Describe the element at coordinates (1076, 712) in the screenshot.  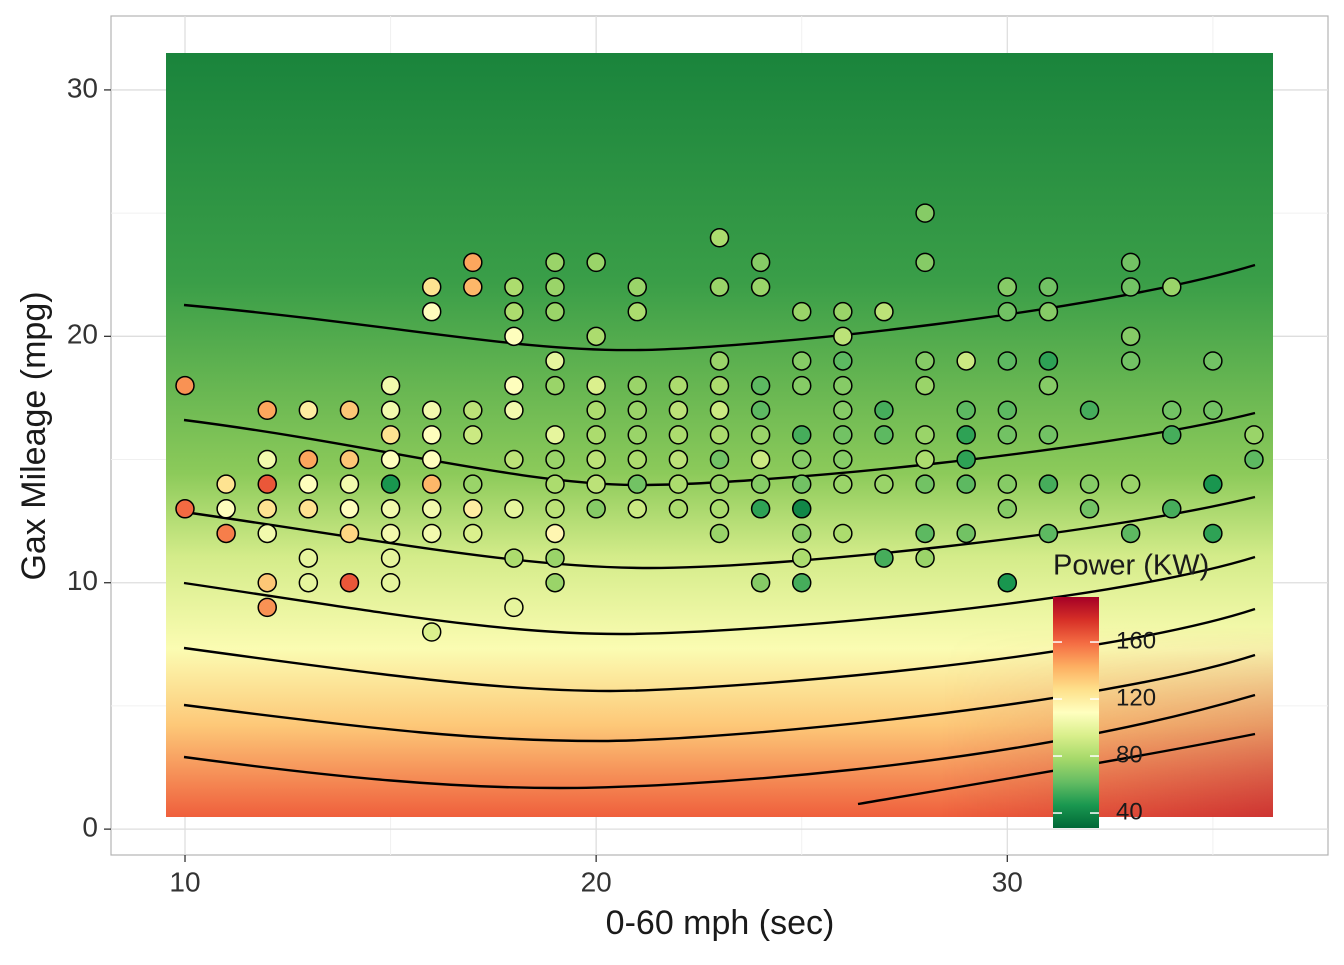
I see `colorbar` at that location.